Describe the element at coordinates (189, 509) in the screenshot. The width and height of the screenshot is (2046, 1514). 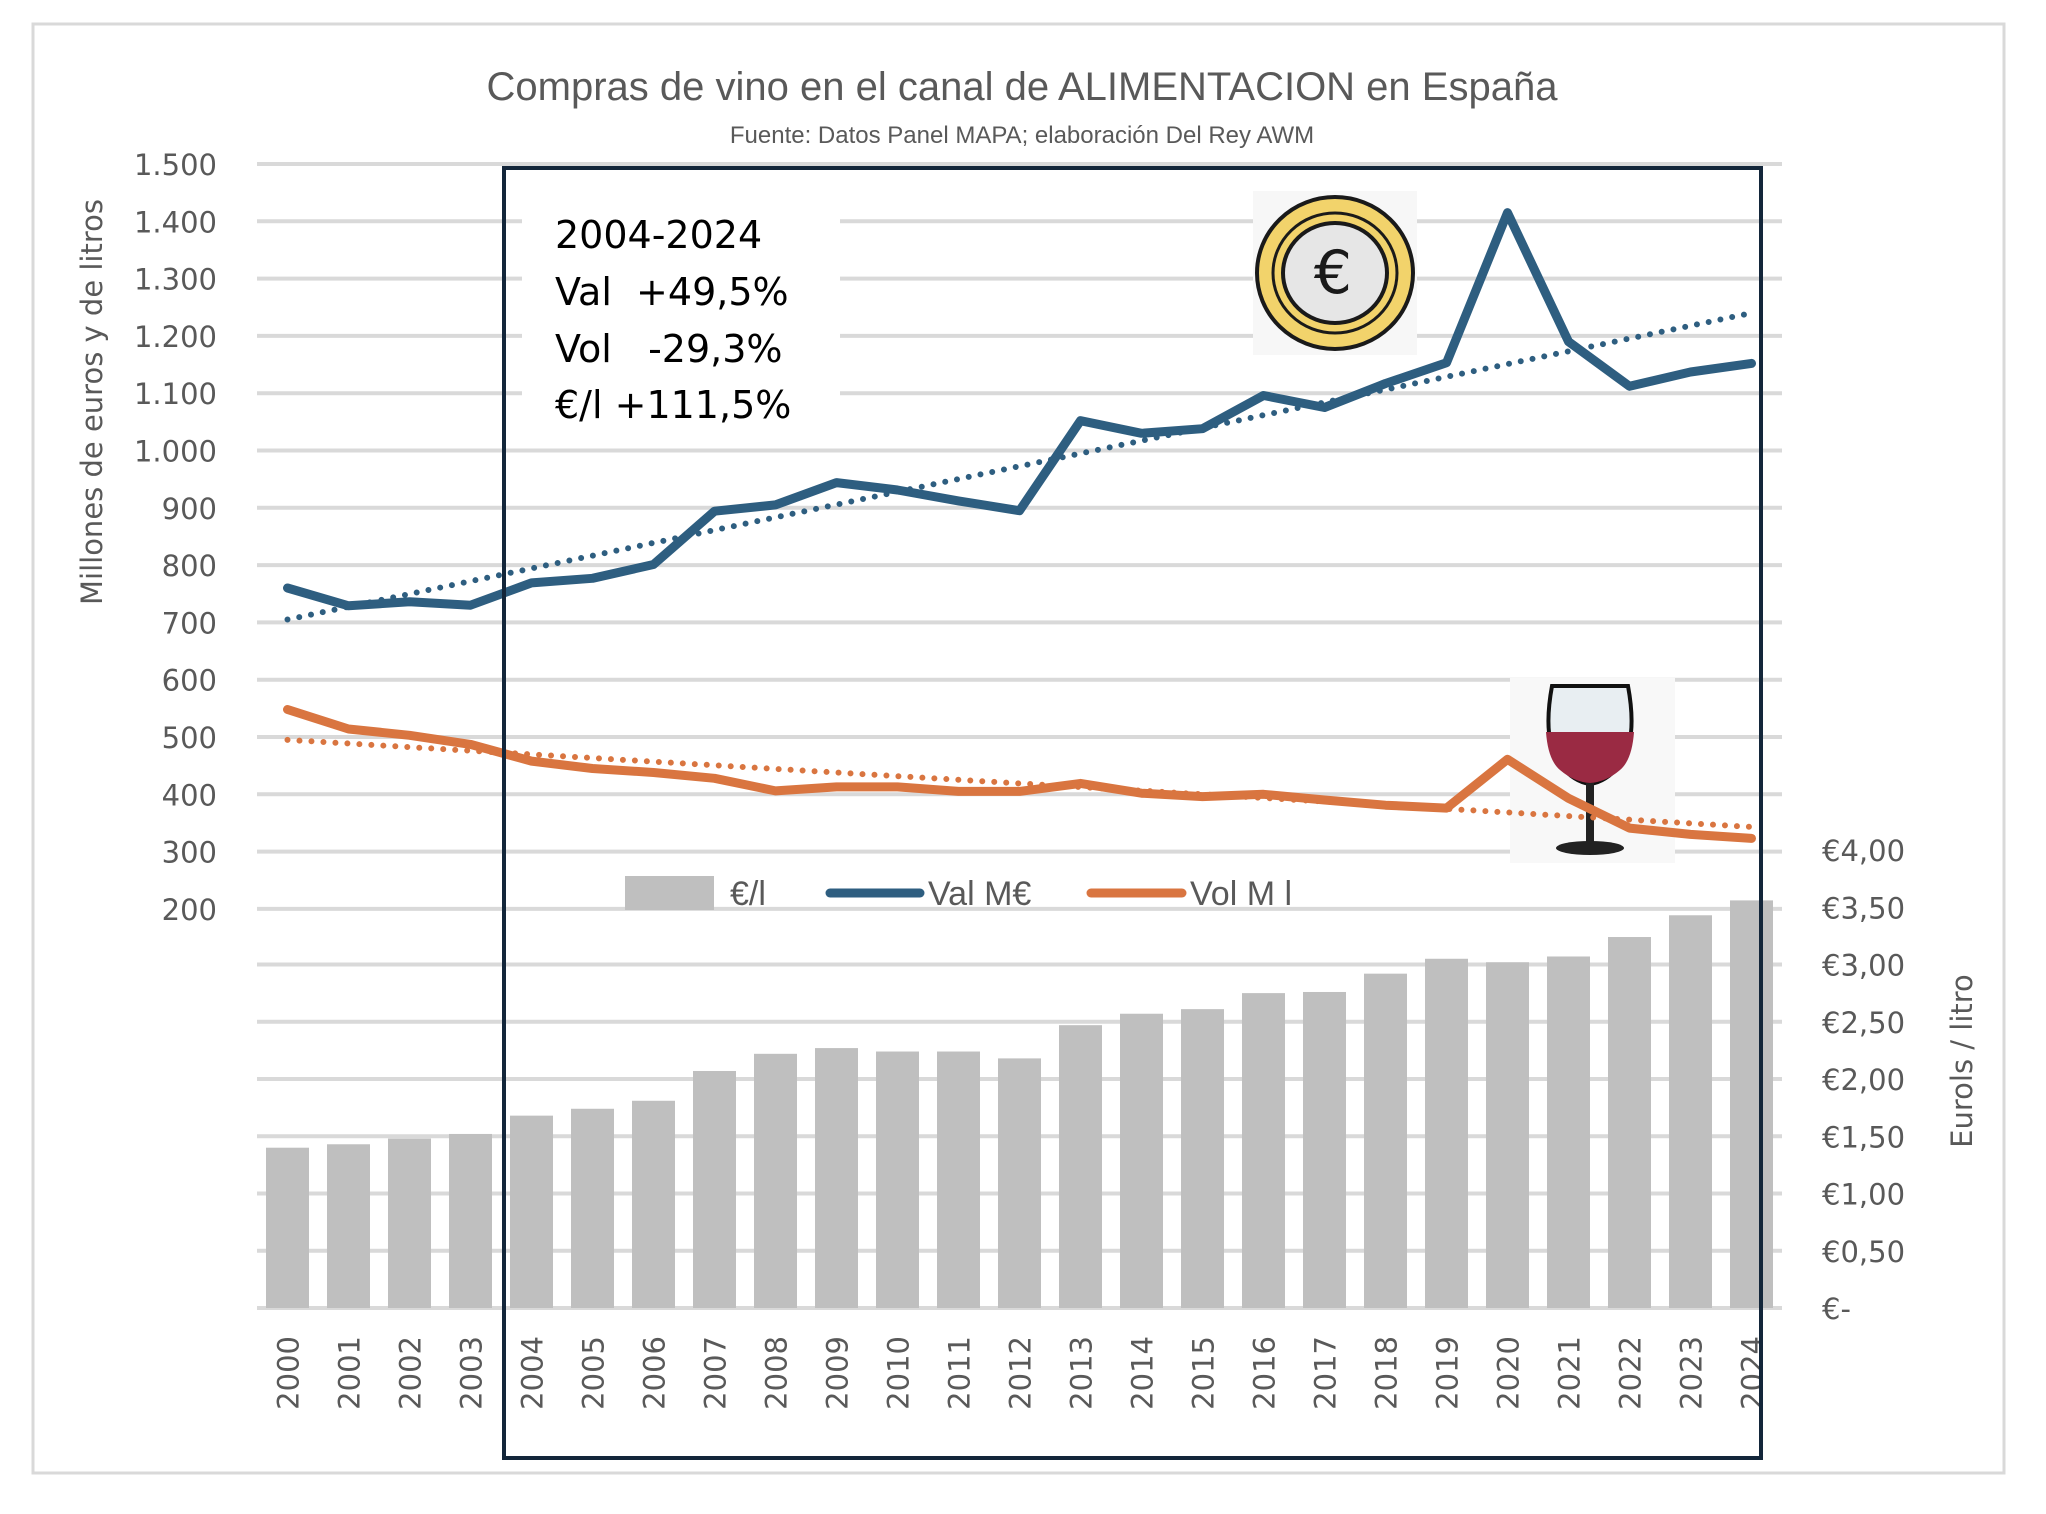
I see `y-tick-label: 900` at that location.